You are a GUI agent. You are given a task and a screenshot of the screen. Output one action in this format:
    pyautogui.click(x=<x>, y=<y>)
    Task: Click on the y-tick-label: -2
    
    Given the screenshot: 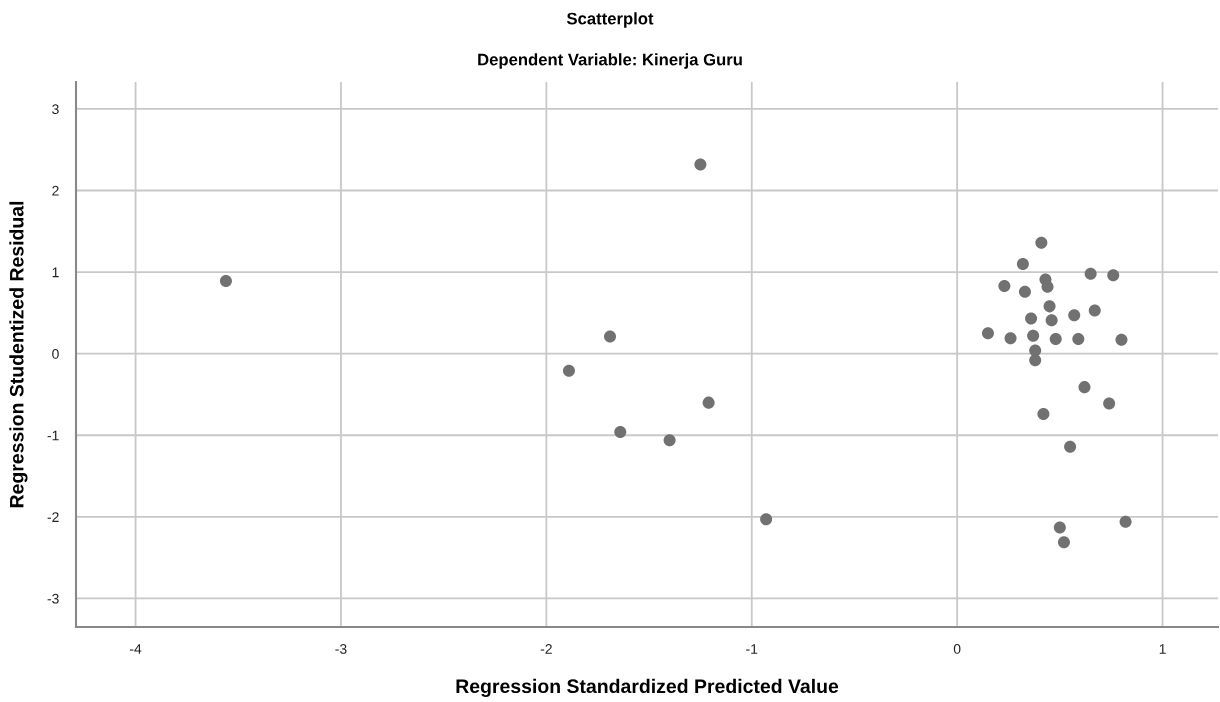 What is the action you would take?
    pyautogui.click(x=53, y=517)
    